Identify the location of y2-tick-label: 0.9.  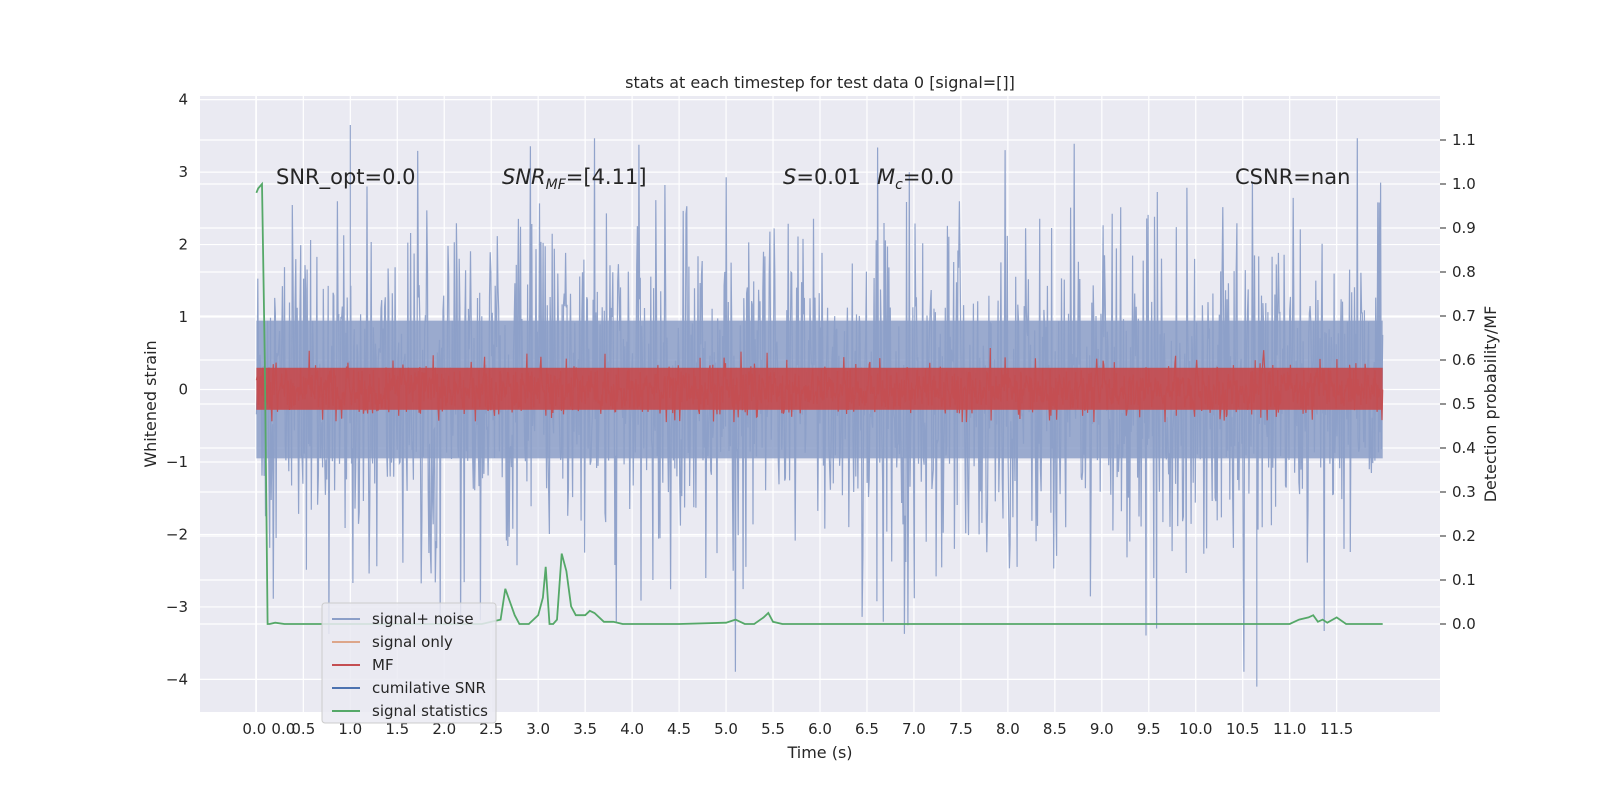
(1464, 228).